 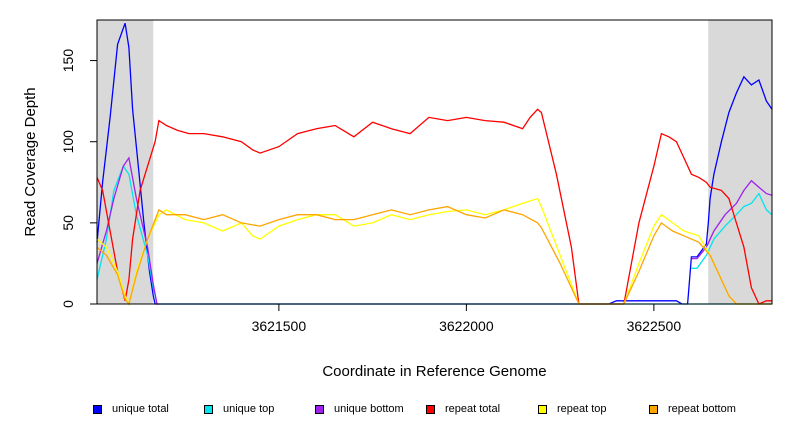 I want to click on legend-label: repeat total, so click(x=473, y=409).